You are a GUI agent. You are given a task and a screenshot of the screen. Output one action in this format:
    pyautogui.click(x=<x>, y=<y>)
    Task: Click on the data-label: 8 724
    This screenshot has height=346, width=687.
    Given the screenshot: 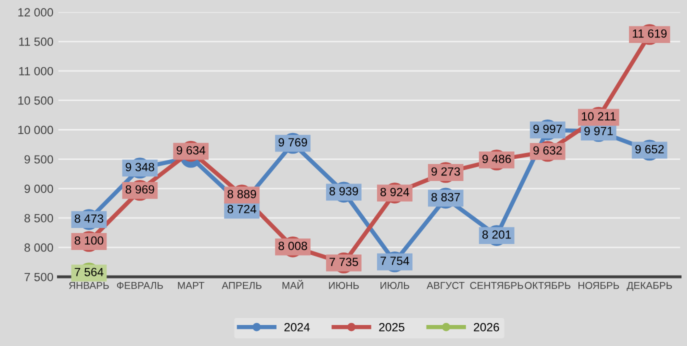 What is the action you would take?
    pyautogui.click(x=242, y=209)
    